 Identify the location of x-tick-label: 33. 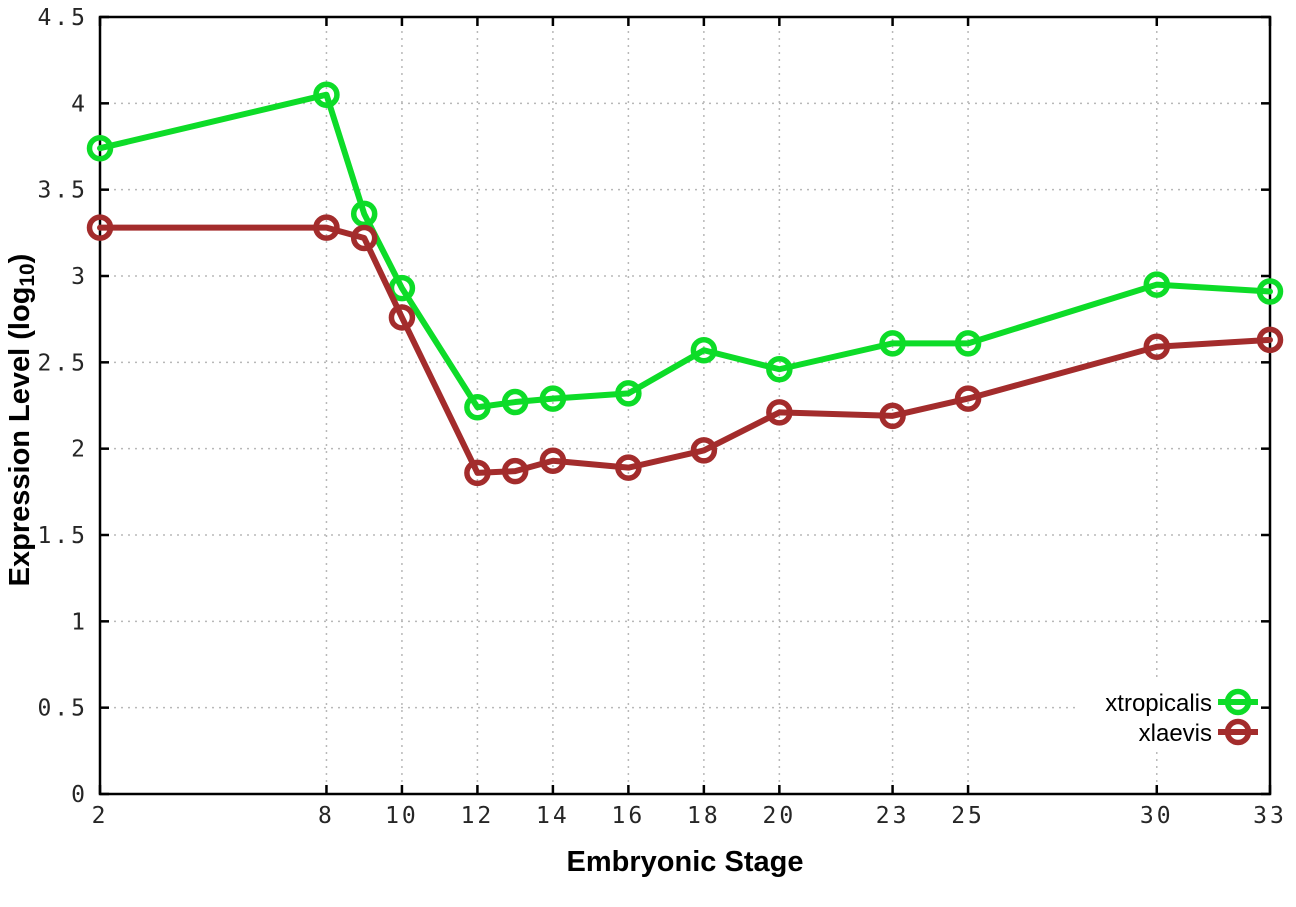
(1270, 816).